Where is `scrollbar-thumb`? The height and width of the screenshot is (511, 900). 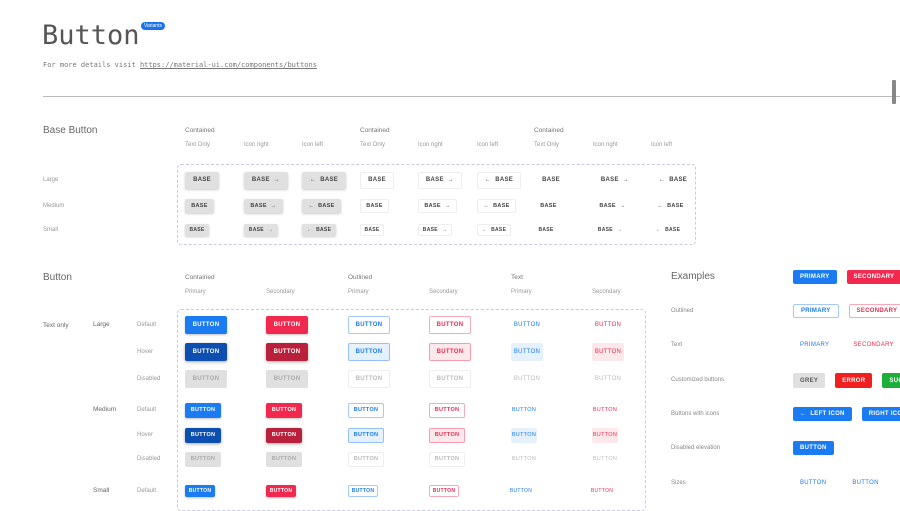
scrollbar-thumb is located at coordinates (894, 92).